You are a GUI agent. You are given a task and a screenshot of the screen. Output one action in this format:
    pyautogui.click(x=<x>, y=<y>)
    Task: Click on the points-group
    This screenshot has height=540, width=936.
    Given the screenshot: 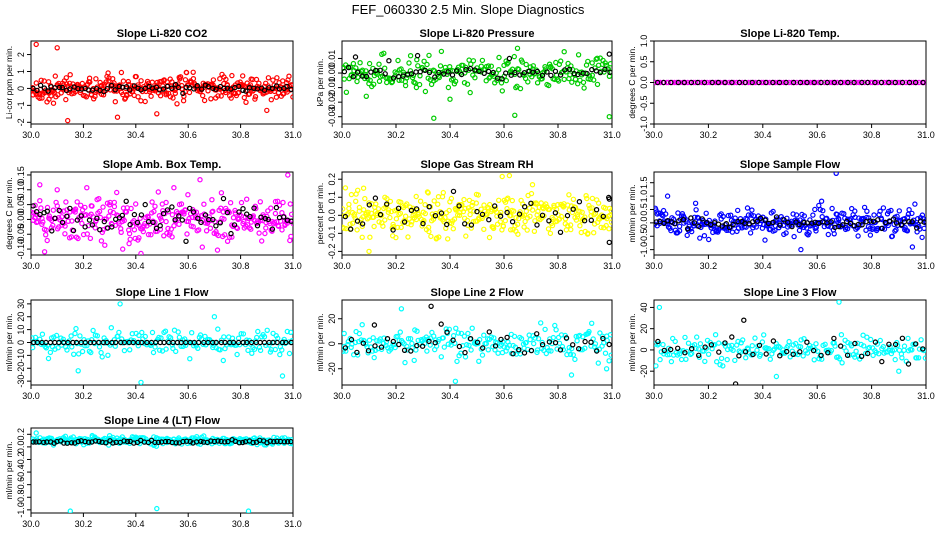 What is the action you would take?
    pyautogui.click(x=162, y=343)
    